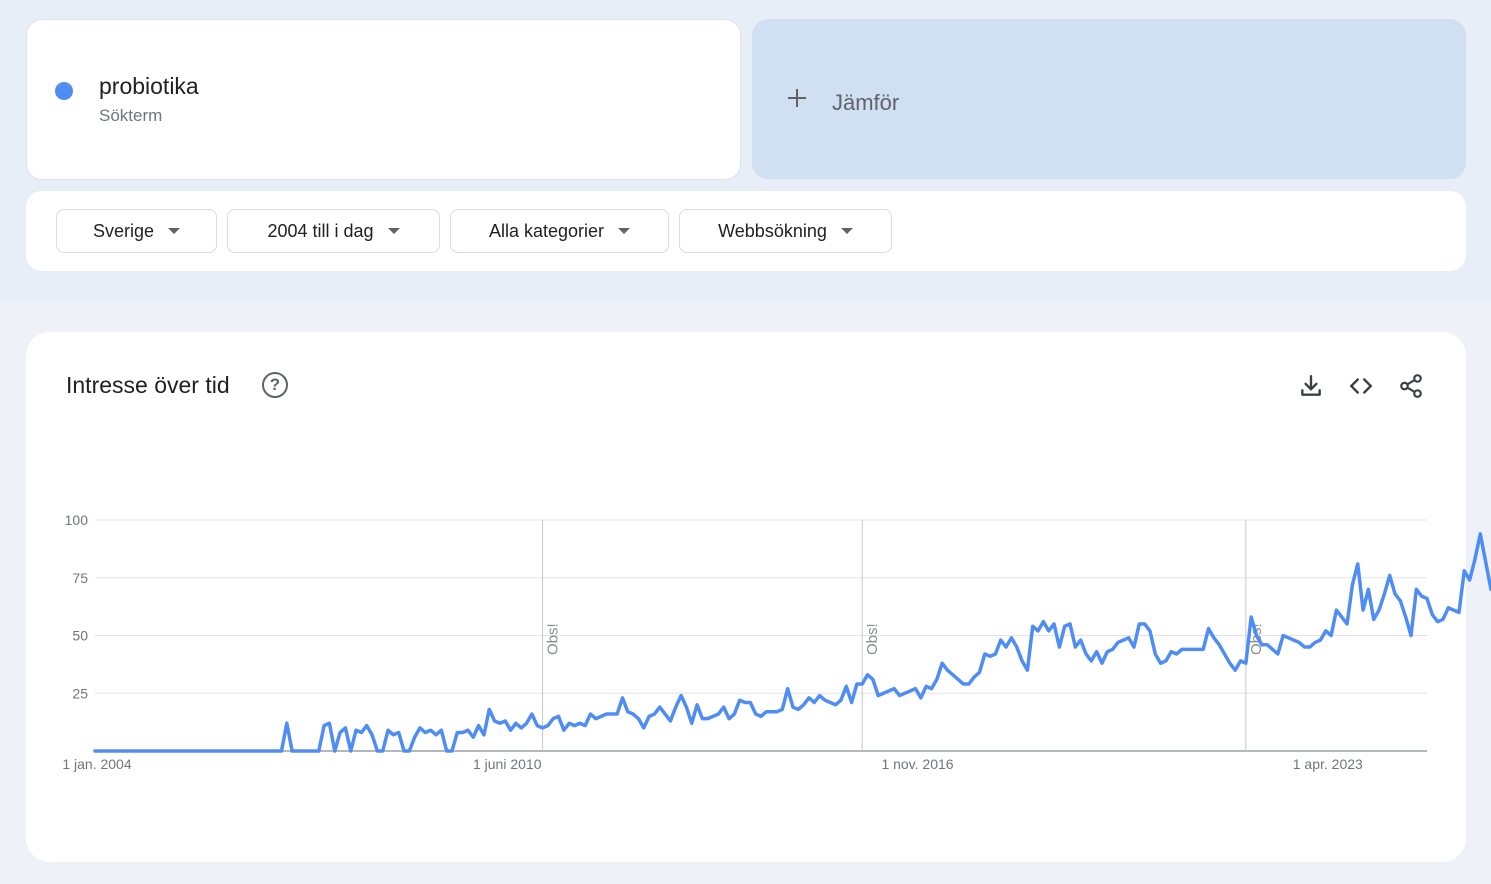  I want to click on filter-region-dropdown: Sverige, so click(136, 231).